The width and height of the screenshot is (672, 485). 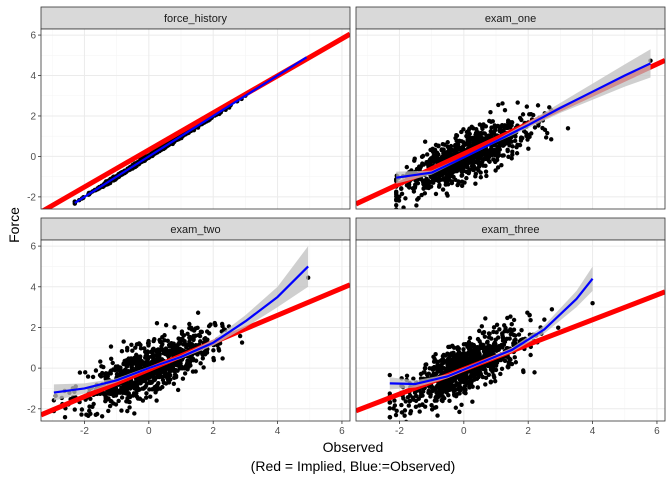 What do you see at coordinates (278, 431) in the screenshot?
I see `x-tick-label: 4` at bounding box center [278, 431].